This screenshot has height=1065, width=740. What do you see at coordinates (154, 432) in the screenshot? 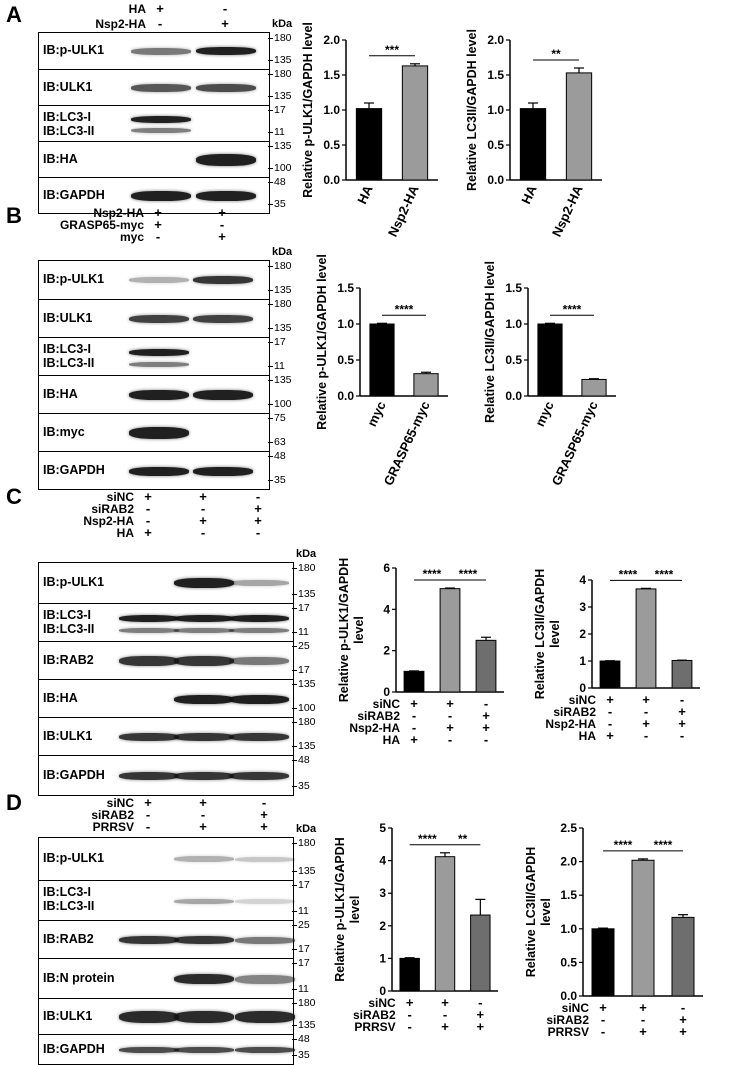
I see `blot-strip: IB:myc` at bounding box center [154, 432].